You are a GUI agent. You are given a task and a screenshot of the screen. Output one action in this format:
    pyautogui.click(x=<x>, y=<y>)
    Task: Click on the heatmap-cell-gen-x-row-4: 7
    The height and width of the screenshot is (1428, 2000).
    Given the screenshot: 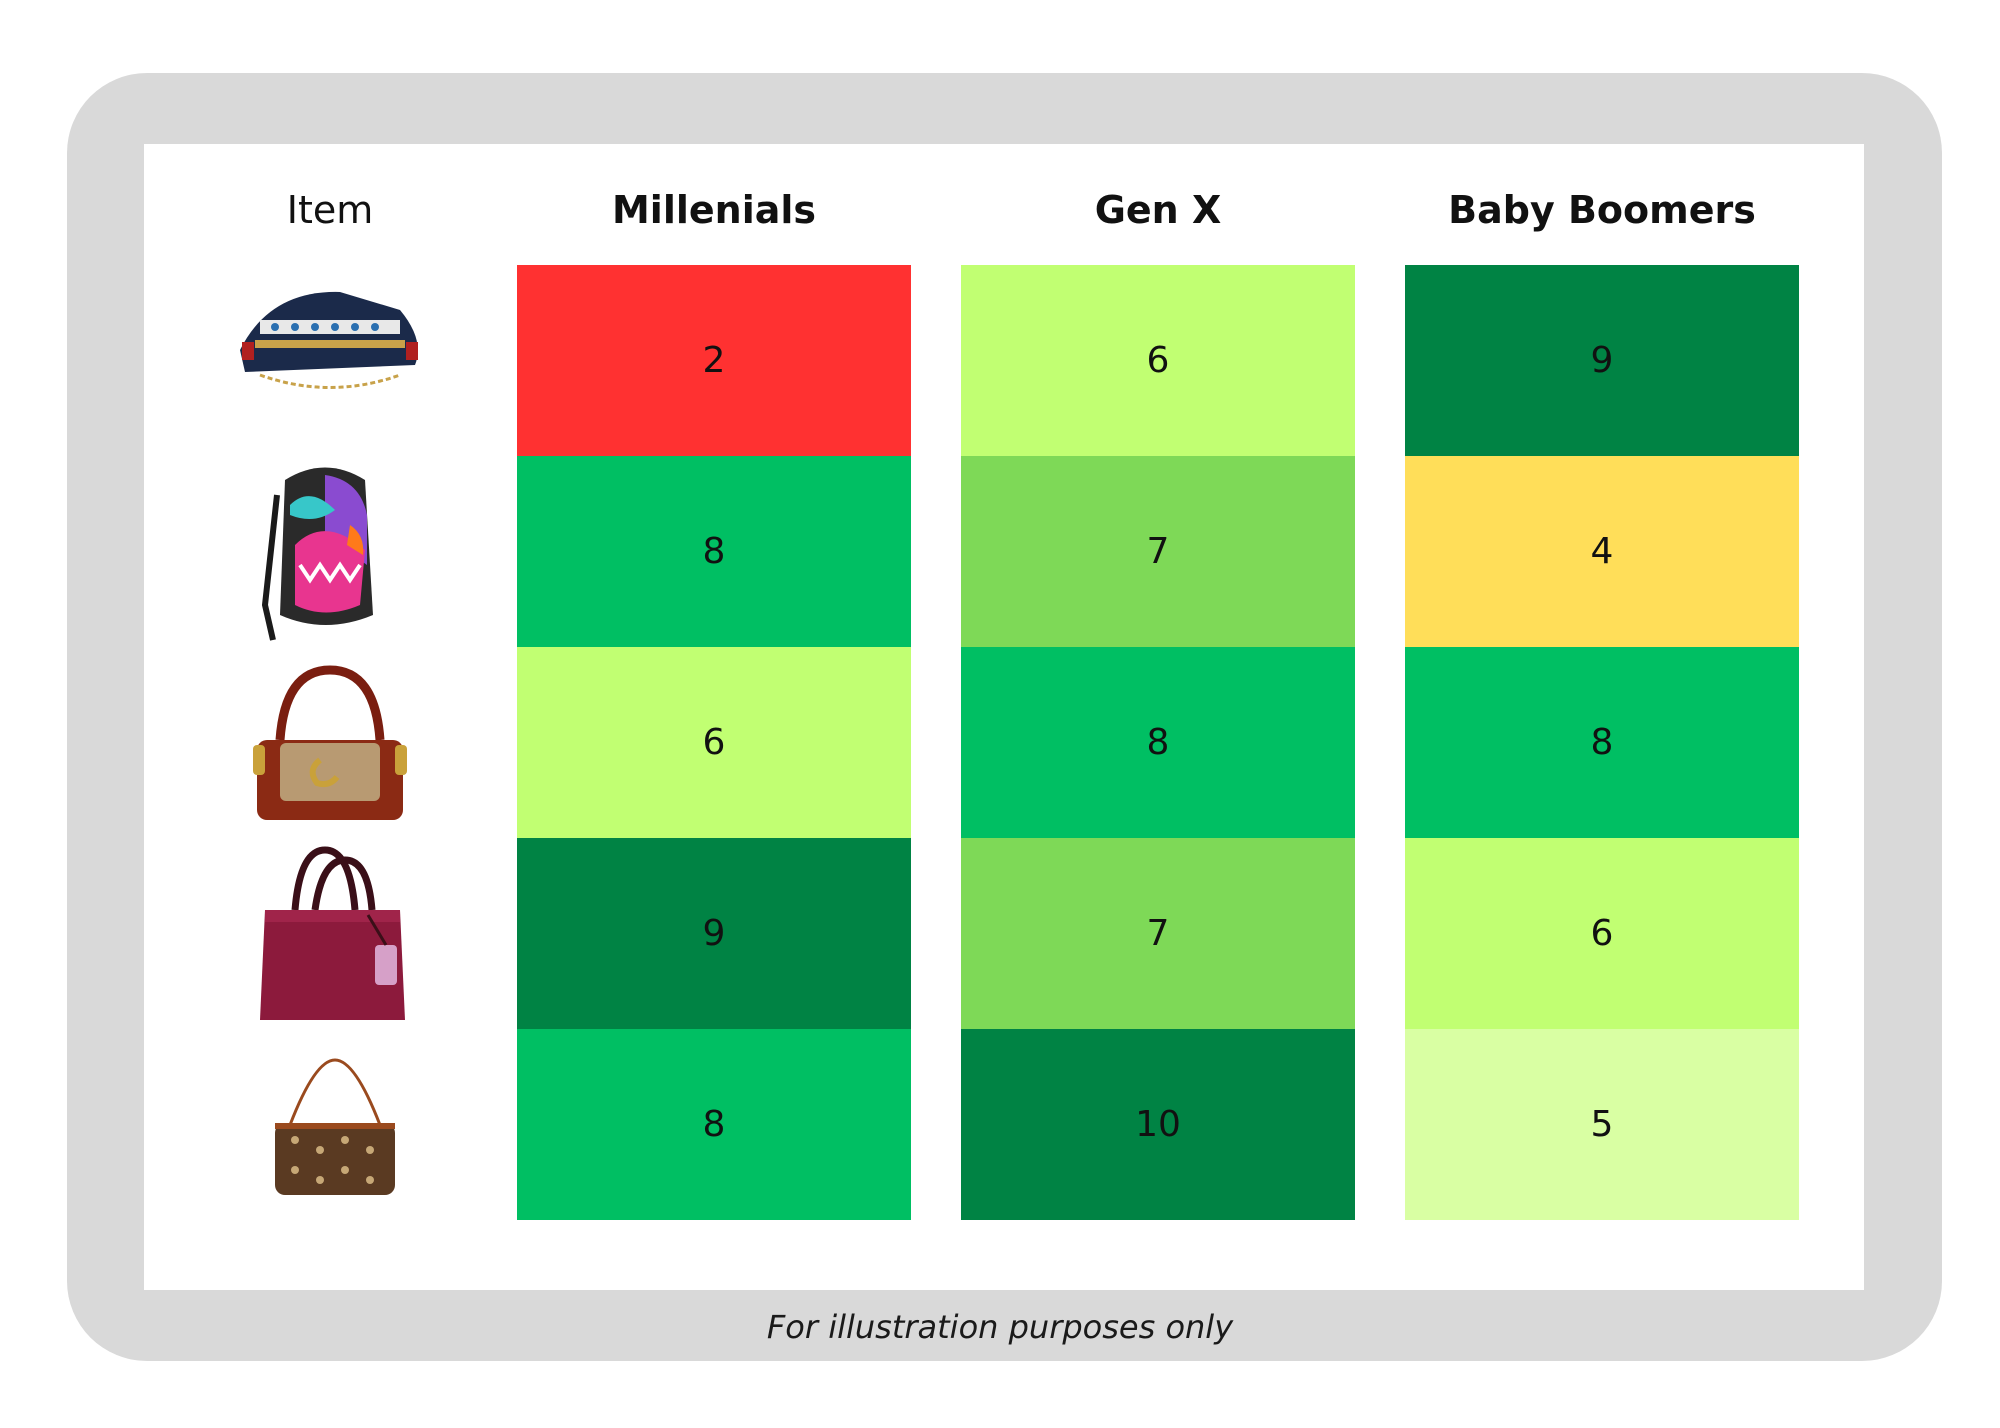 What is the action you would take?
    pyautogui.click(x=1158, y=933)
    